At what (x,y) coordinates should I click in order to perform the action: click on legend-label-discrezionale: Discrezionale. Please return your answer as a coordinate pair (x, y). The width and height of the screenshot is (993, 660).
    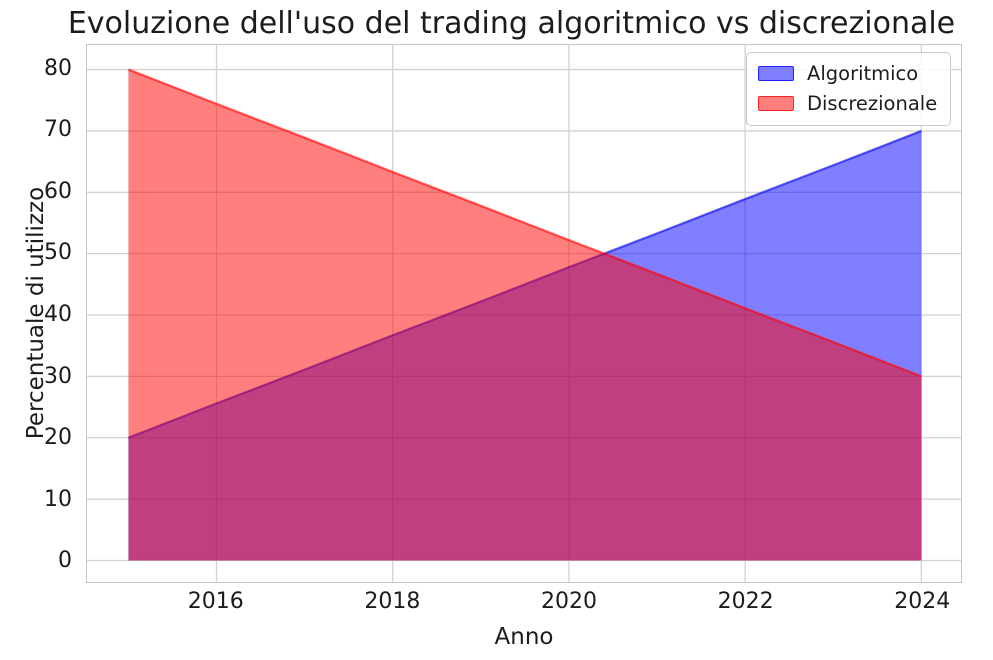
    Looking at the image, I should click on (872, 103).